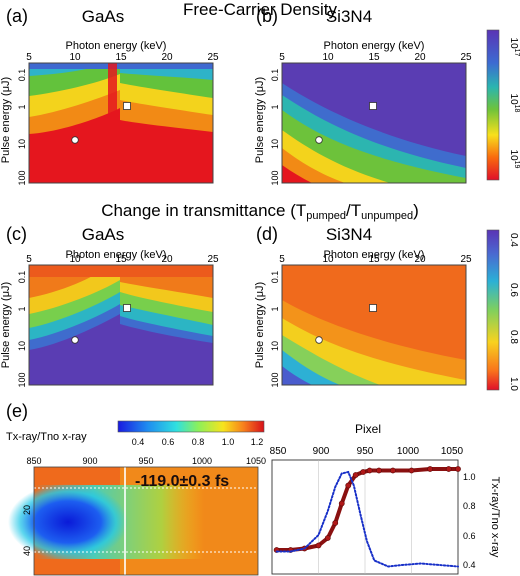 The image size is (520, 576). What do you see at coordinates (103, 16) in the screenshot?
I see `panel-a-title: GaAs` at bounding box center [103, 16].